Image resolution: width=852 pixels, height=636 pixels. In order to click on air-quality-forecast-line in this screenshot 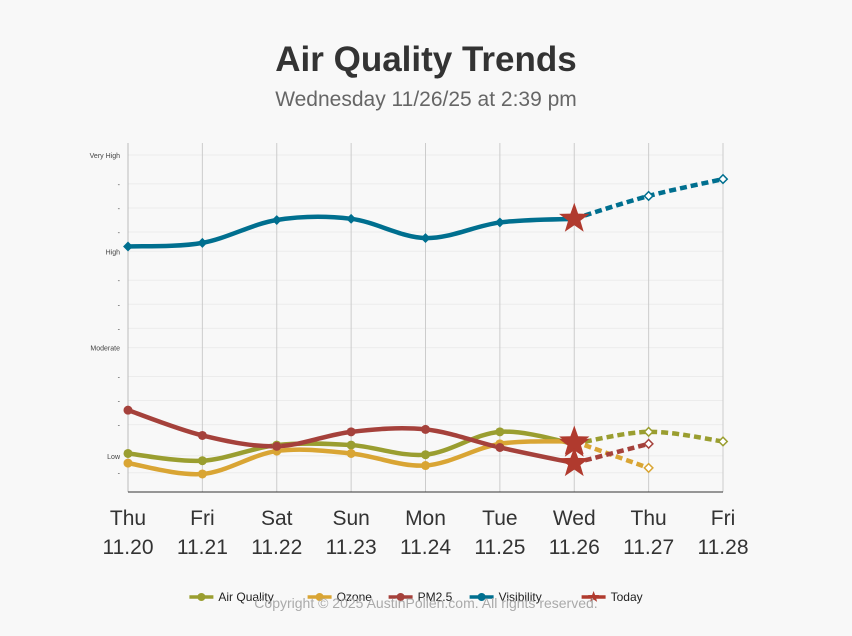, I will do `click(648, 438)`.